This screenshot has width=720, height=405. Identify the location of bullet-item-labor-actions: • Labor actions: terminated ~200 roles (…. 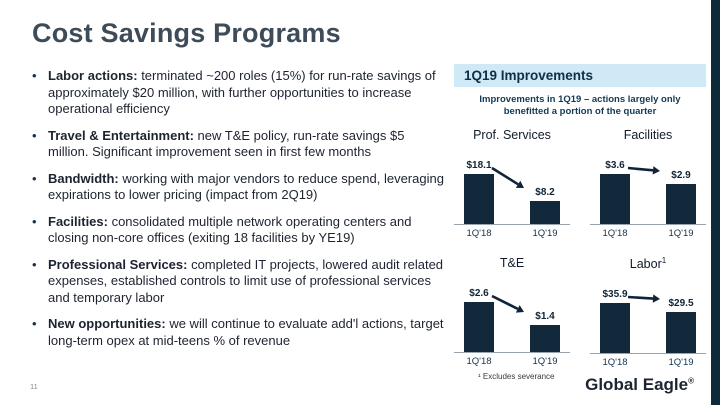
(239, 93).